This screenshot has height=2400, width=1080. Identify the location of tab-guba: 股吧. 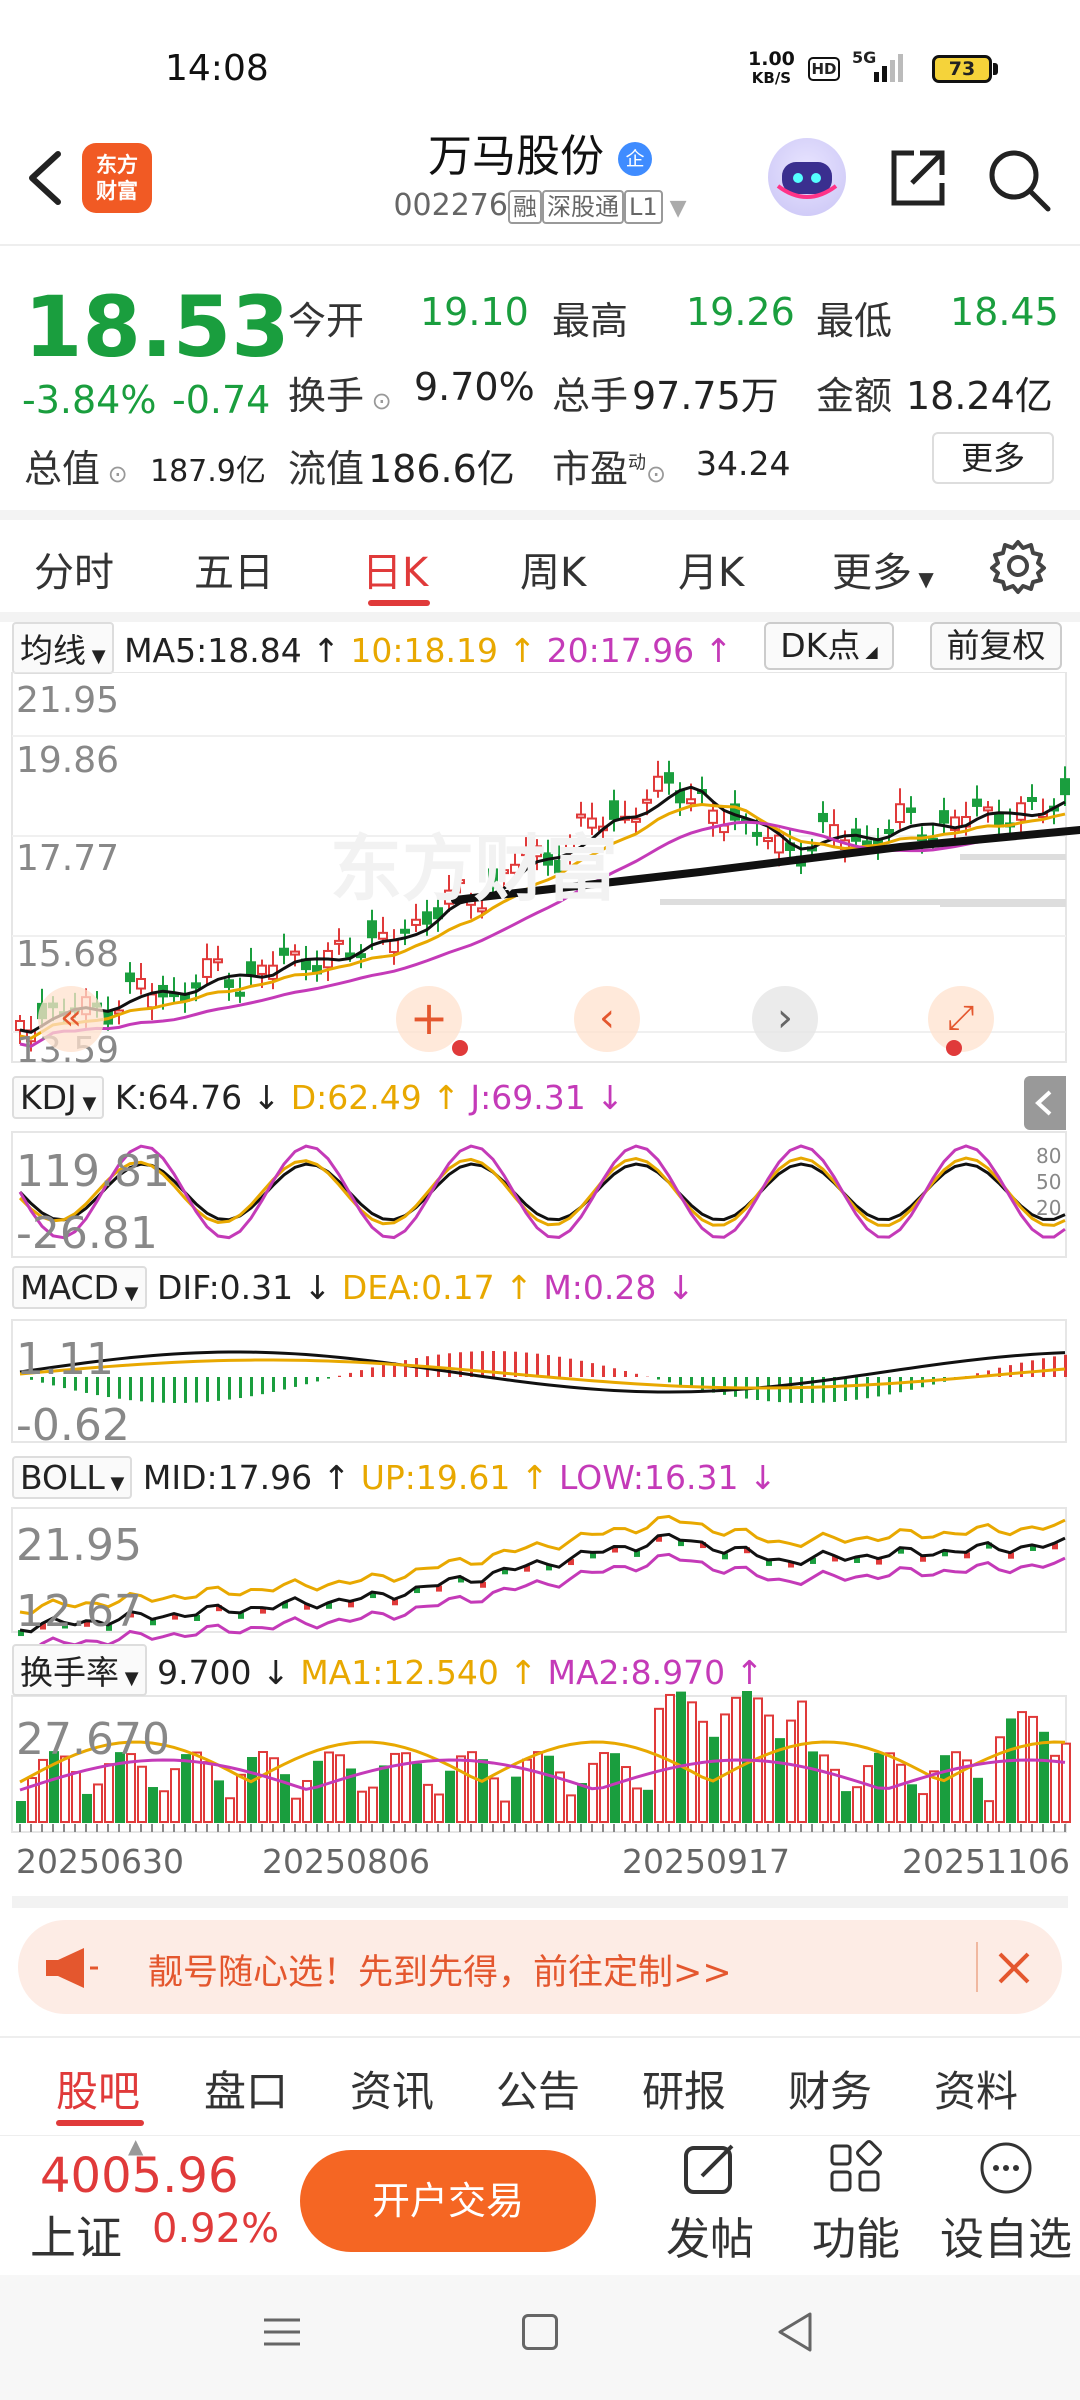
(98, 2091).